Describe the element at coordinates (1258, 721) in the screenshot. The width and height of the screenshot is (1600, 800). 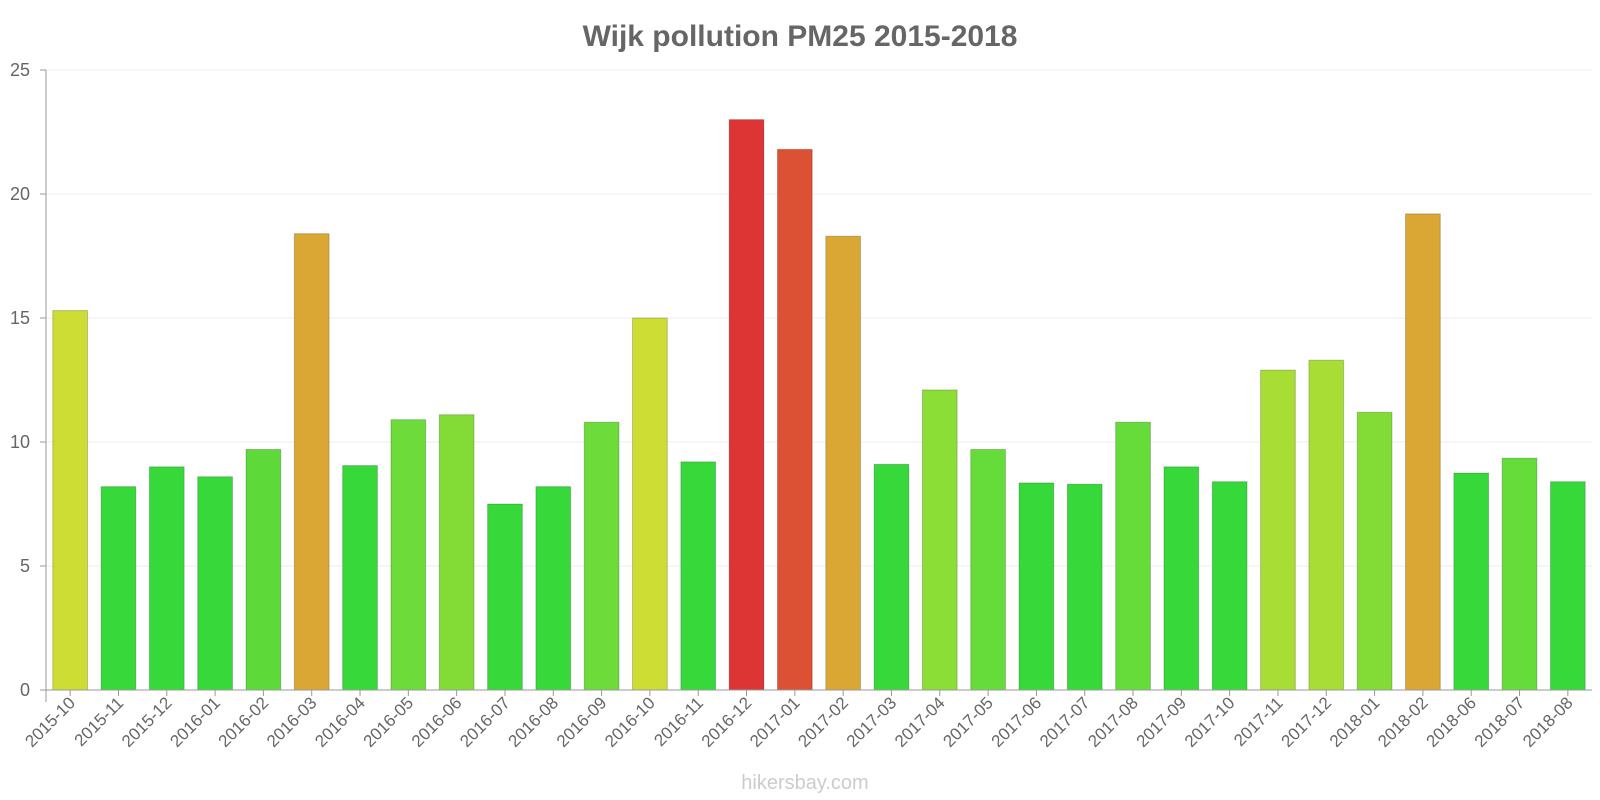
I see `x-tick-label: 2017-11` at that location.